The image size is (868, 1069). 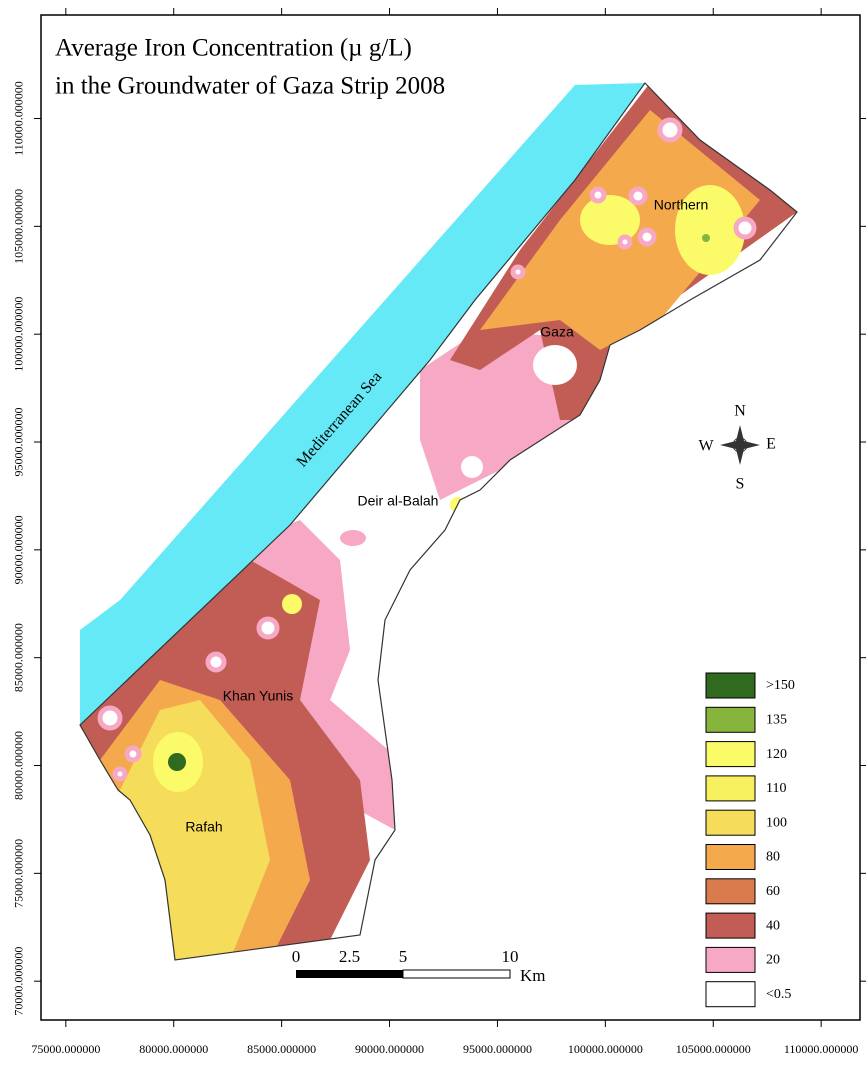 What do you see at coordinates (19, 981) in the screenshot?
I see `y-tick-label: 70000.000000` at bounding box center [19, 981].